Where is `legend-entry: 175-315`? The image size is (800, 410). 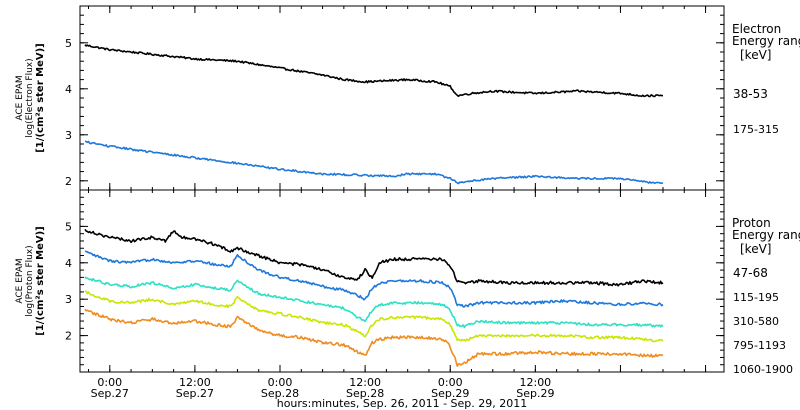
legend-entry: 175-315 is located at coordinates (756, 129).